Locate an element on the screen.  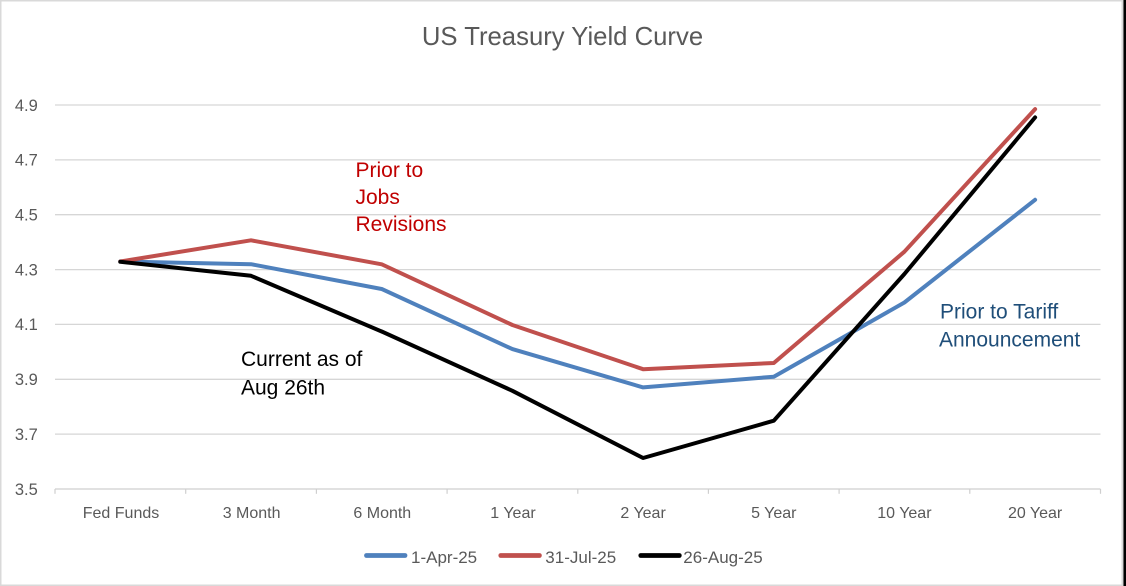
svg-text: 3 Month is located at coordinates (252, 513).